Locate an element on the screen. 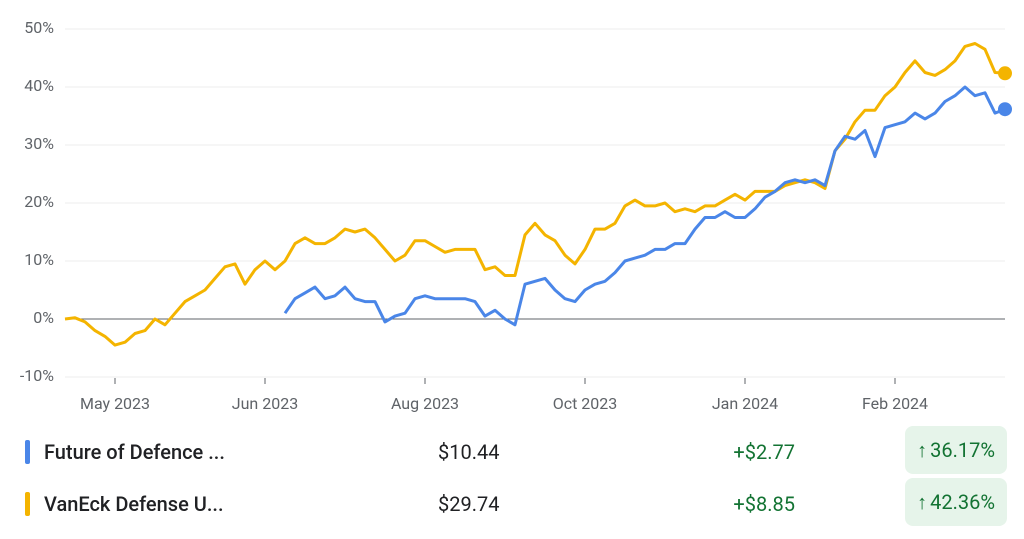 The width and height of the screenshot is (1024, 539). percent-badge: ↑ 36.17% is located at coordinates (956, 450).